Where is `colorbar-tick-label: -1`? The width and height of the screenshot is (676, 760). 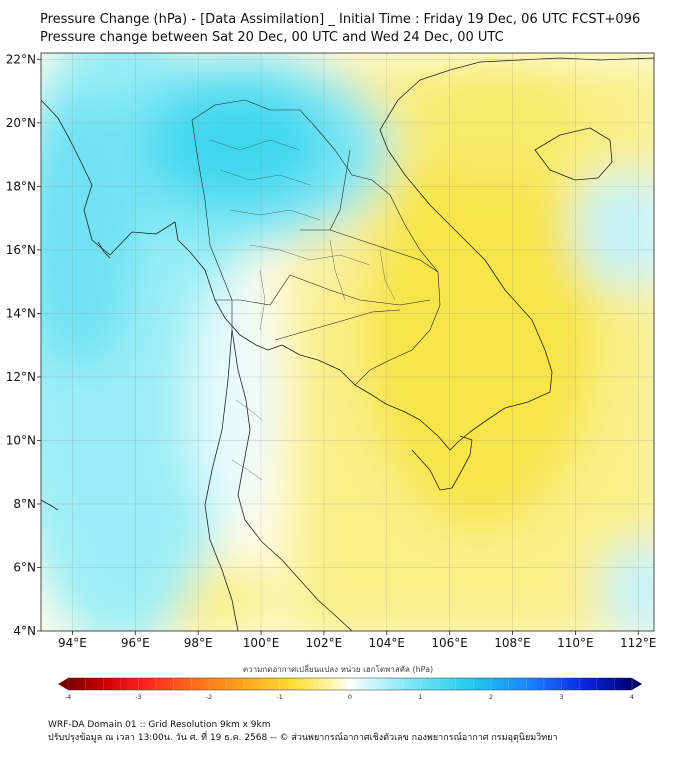
colorbar-tick-label: -1 is located at coordinates (279, 697).